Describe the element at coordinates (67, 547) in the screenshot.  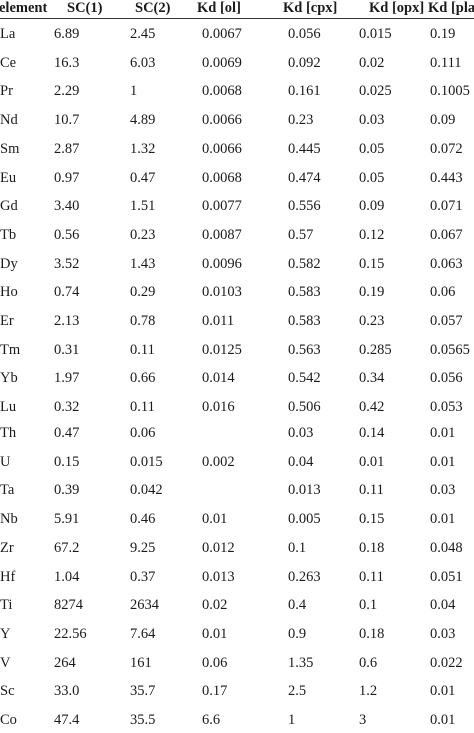
I see `value-cell: 67.2` at that location.